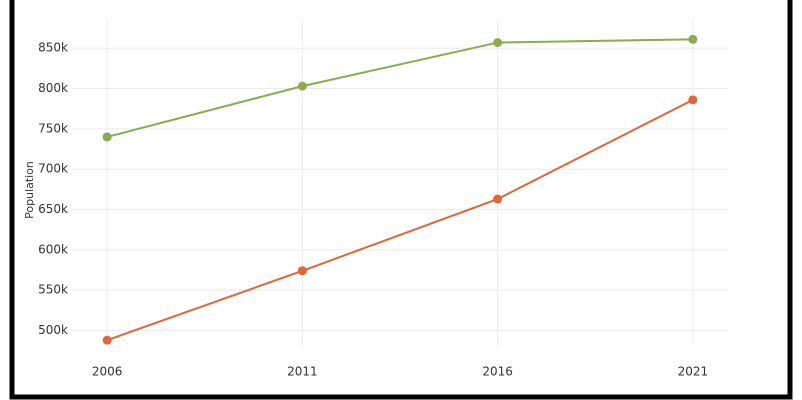 The height and width of the screenshot is (400, 802). What do you see at coordinates (53, 290) in the screenshot?
I see `y-tick-label: 550k` at bounding box center [53, 290].